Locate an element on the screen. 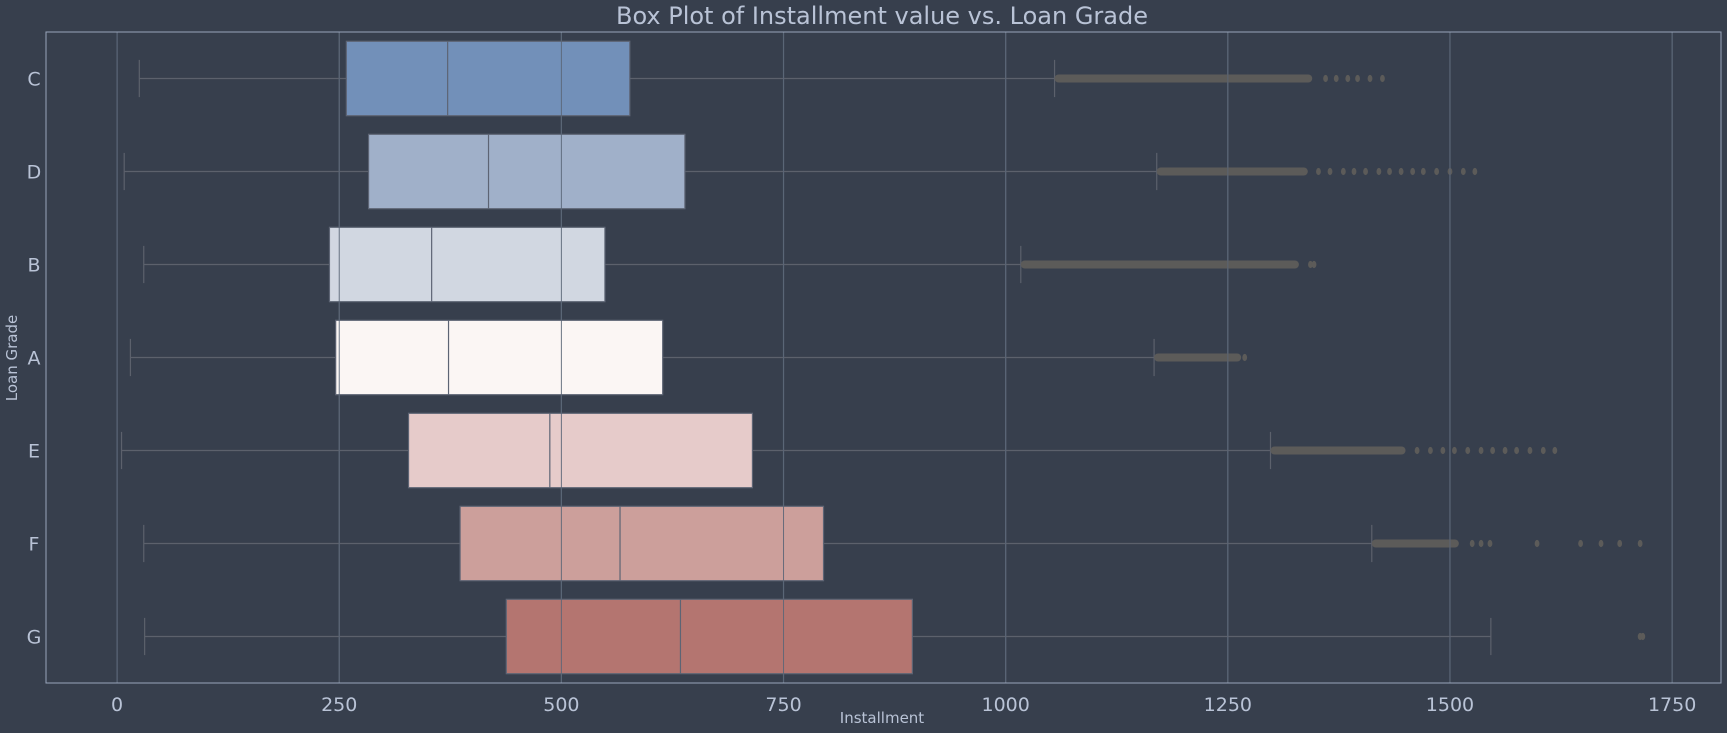  y-axis-label: Loan Grade is located at coordinates (12, 358).